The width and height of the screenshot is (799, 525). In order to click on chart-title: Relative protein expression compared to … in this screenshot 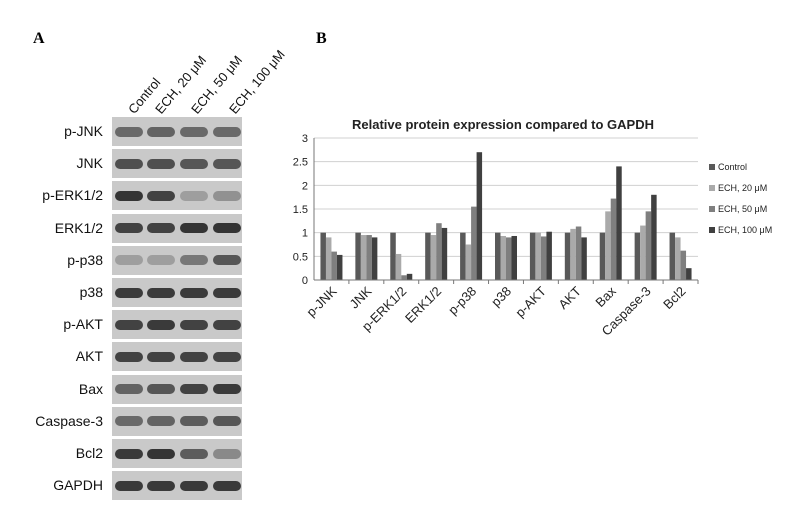, I will do `click(503, 124)`.